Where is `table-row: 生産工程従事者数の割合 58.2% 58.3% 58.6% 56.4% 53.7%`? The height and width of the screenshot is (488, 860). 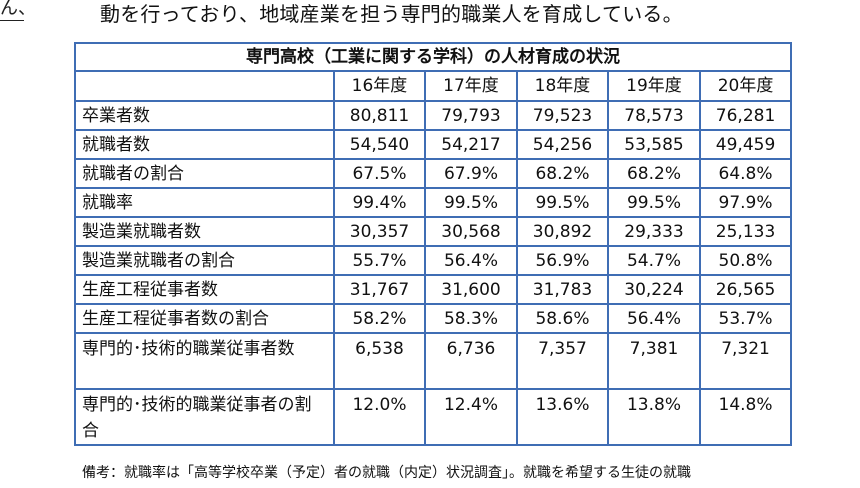
table-row: 生産工程従事者数の割合 58.2% 58.3% 58.6% 56.4% 53.7% is located at coordinates (433, 318).